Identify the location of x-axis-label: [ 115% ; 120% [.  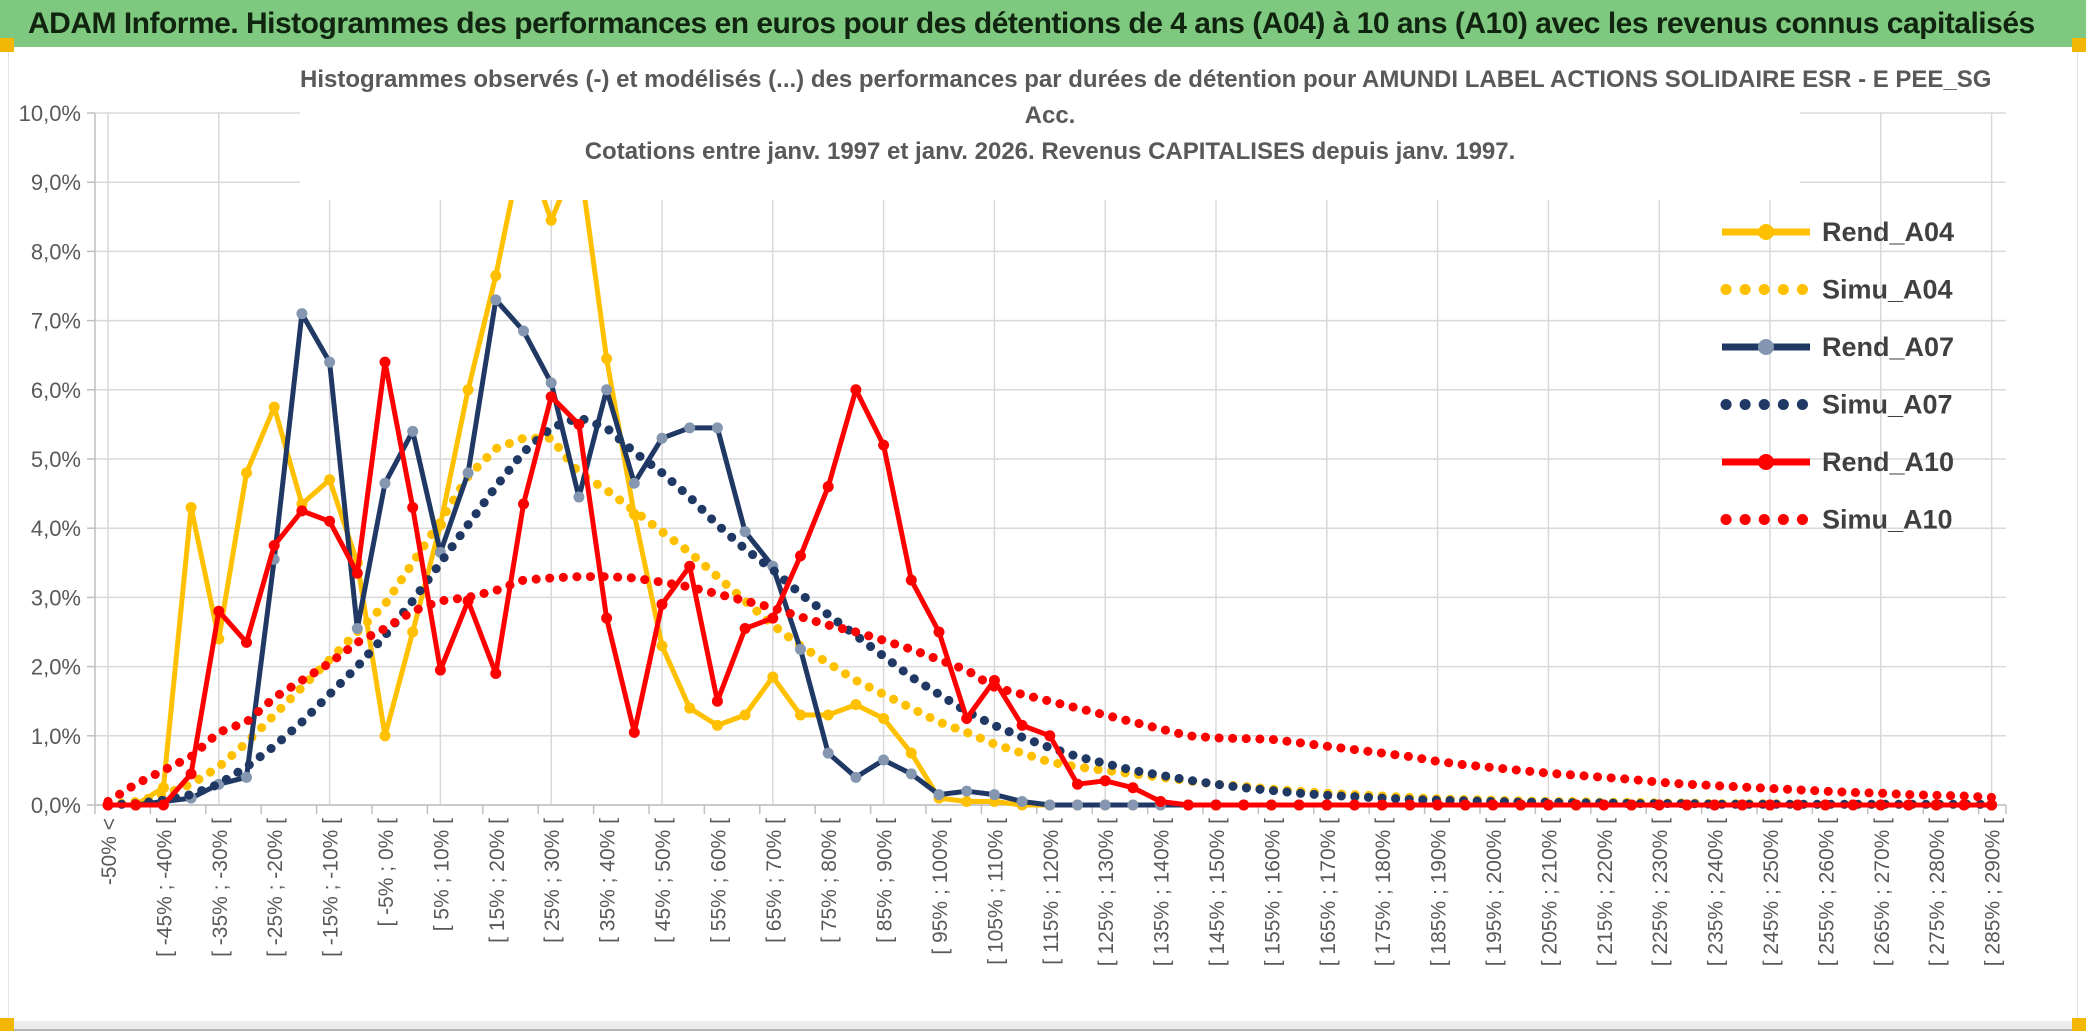
(1051, 891).